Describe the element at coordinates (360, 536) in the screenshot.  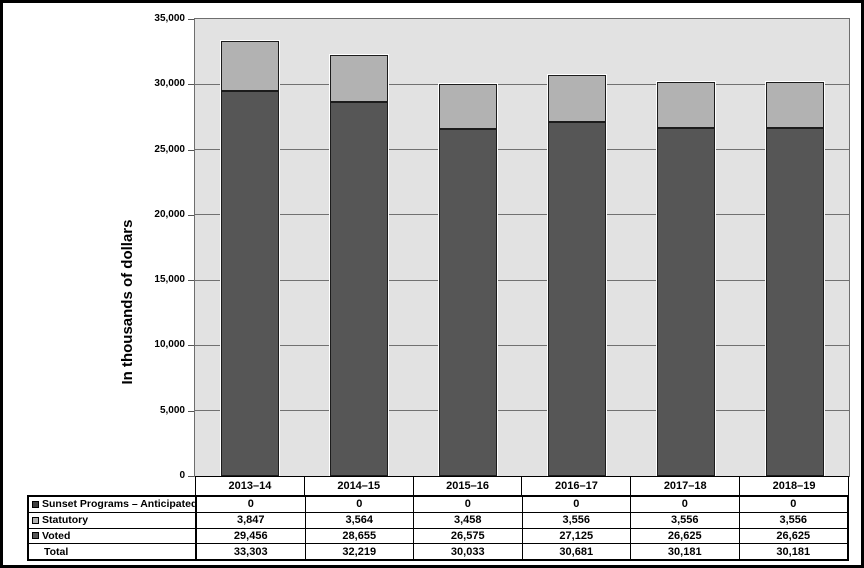
I see `value-cell: 28,655` at that location.